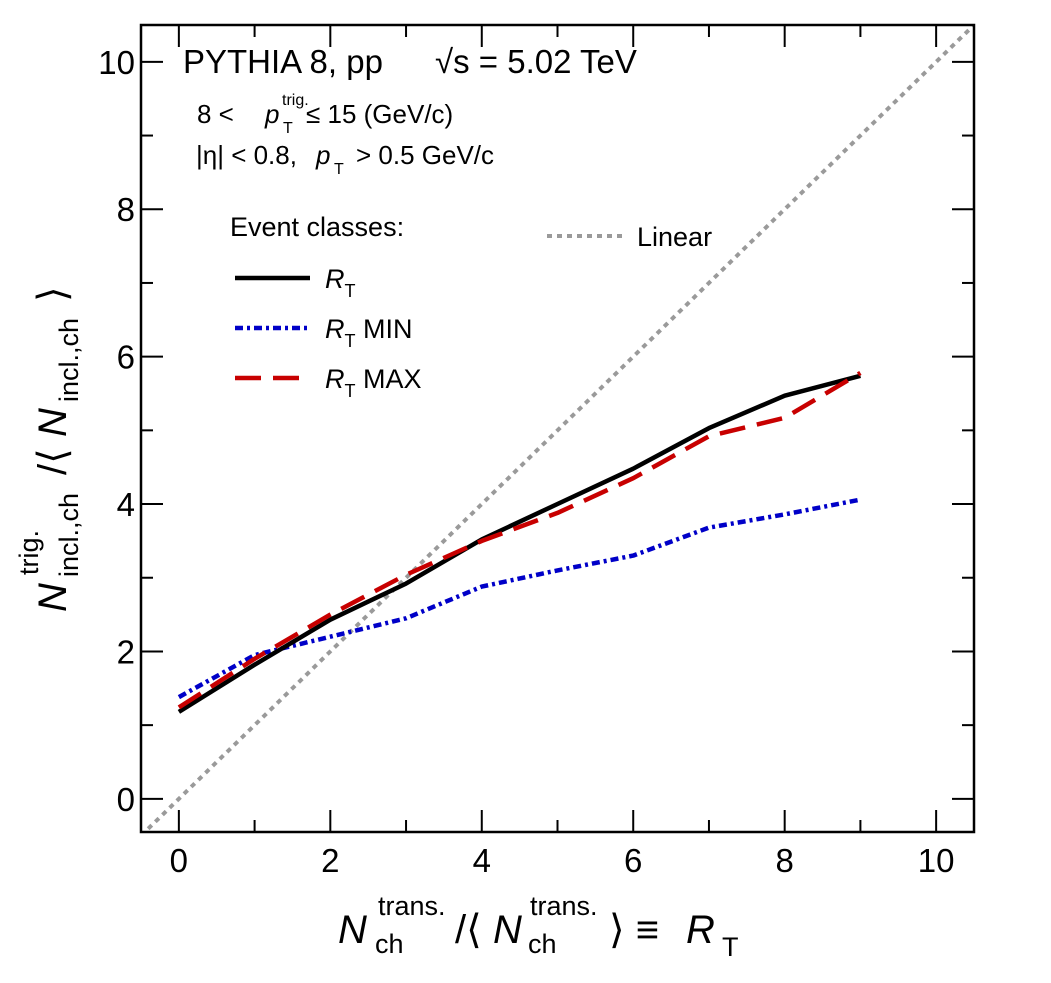 This screenshot has width=1051, height=983. I want to click on x-title-sup: trans., so click(412, 906).